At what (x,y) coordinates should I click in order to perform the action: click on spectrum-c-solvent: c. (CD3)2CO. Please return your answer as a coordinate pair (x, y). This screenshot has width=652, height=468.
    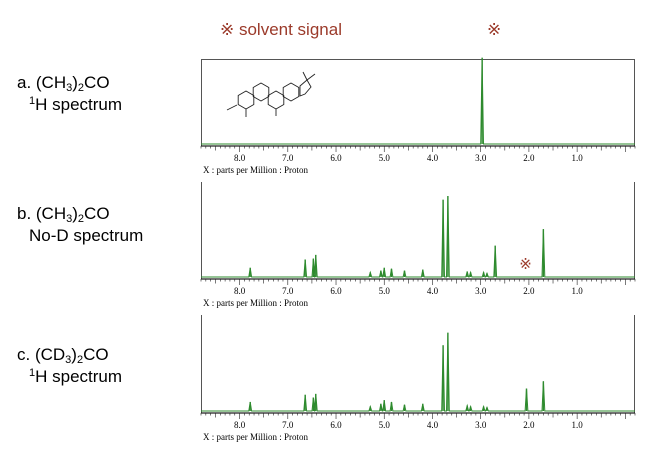
    Looking at the image, I should click on (63, 355).